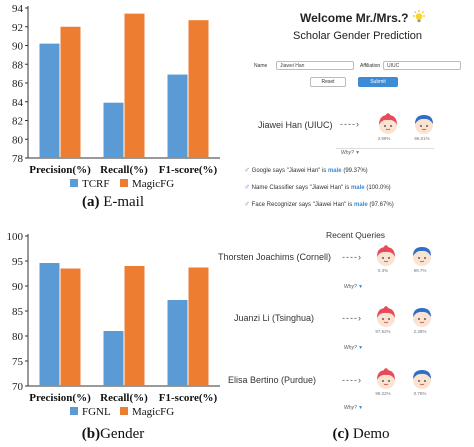  What do you see at coordinates (383, 393) in the screenshot?
I see `female-pct: 99.22%` at bounding box center [383, 393].